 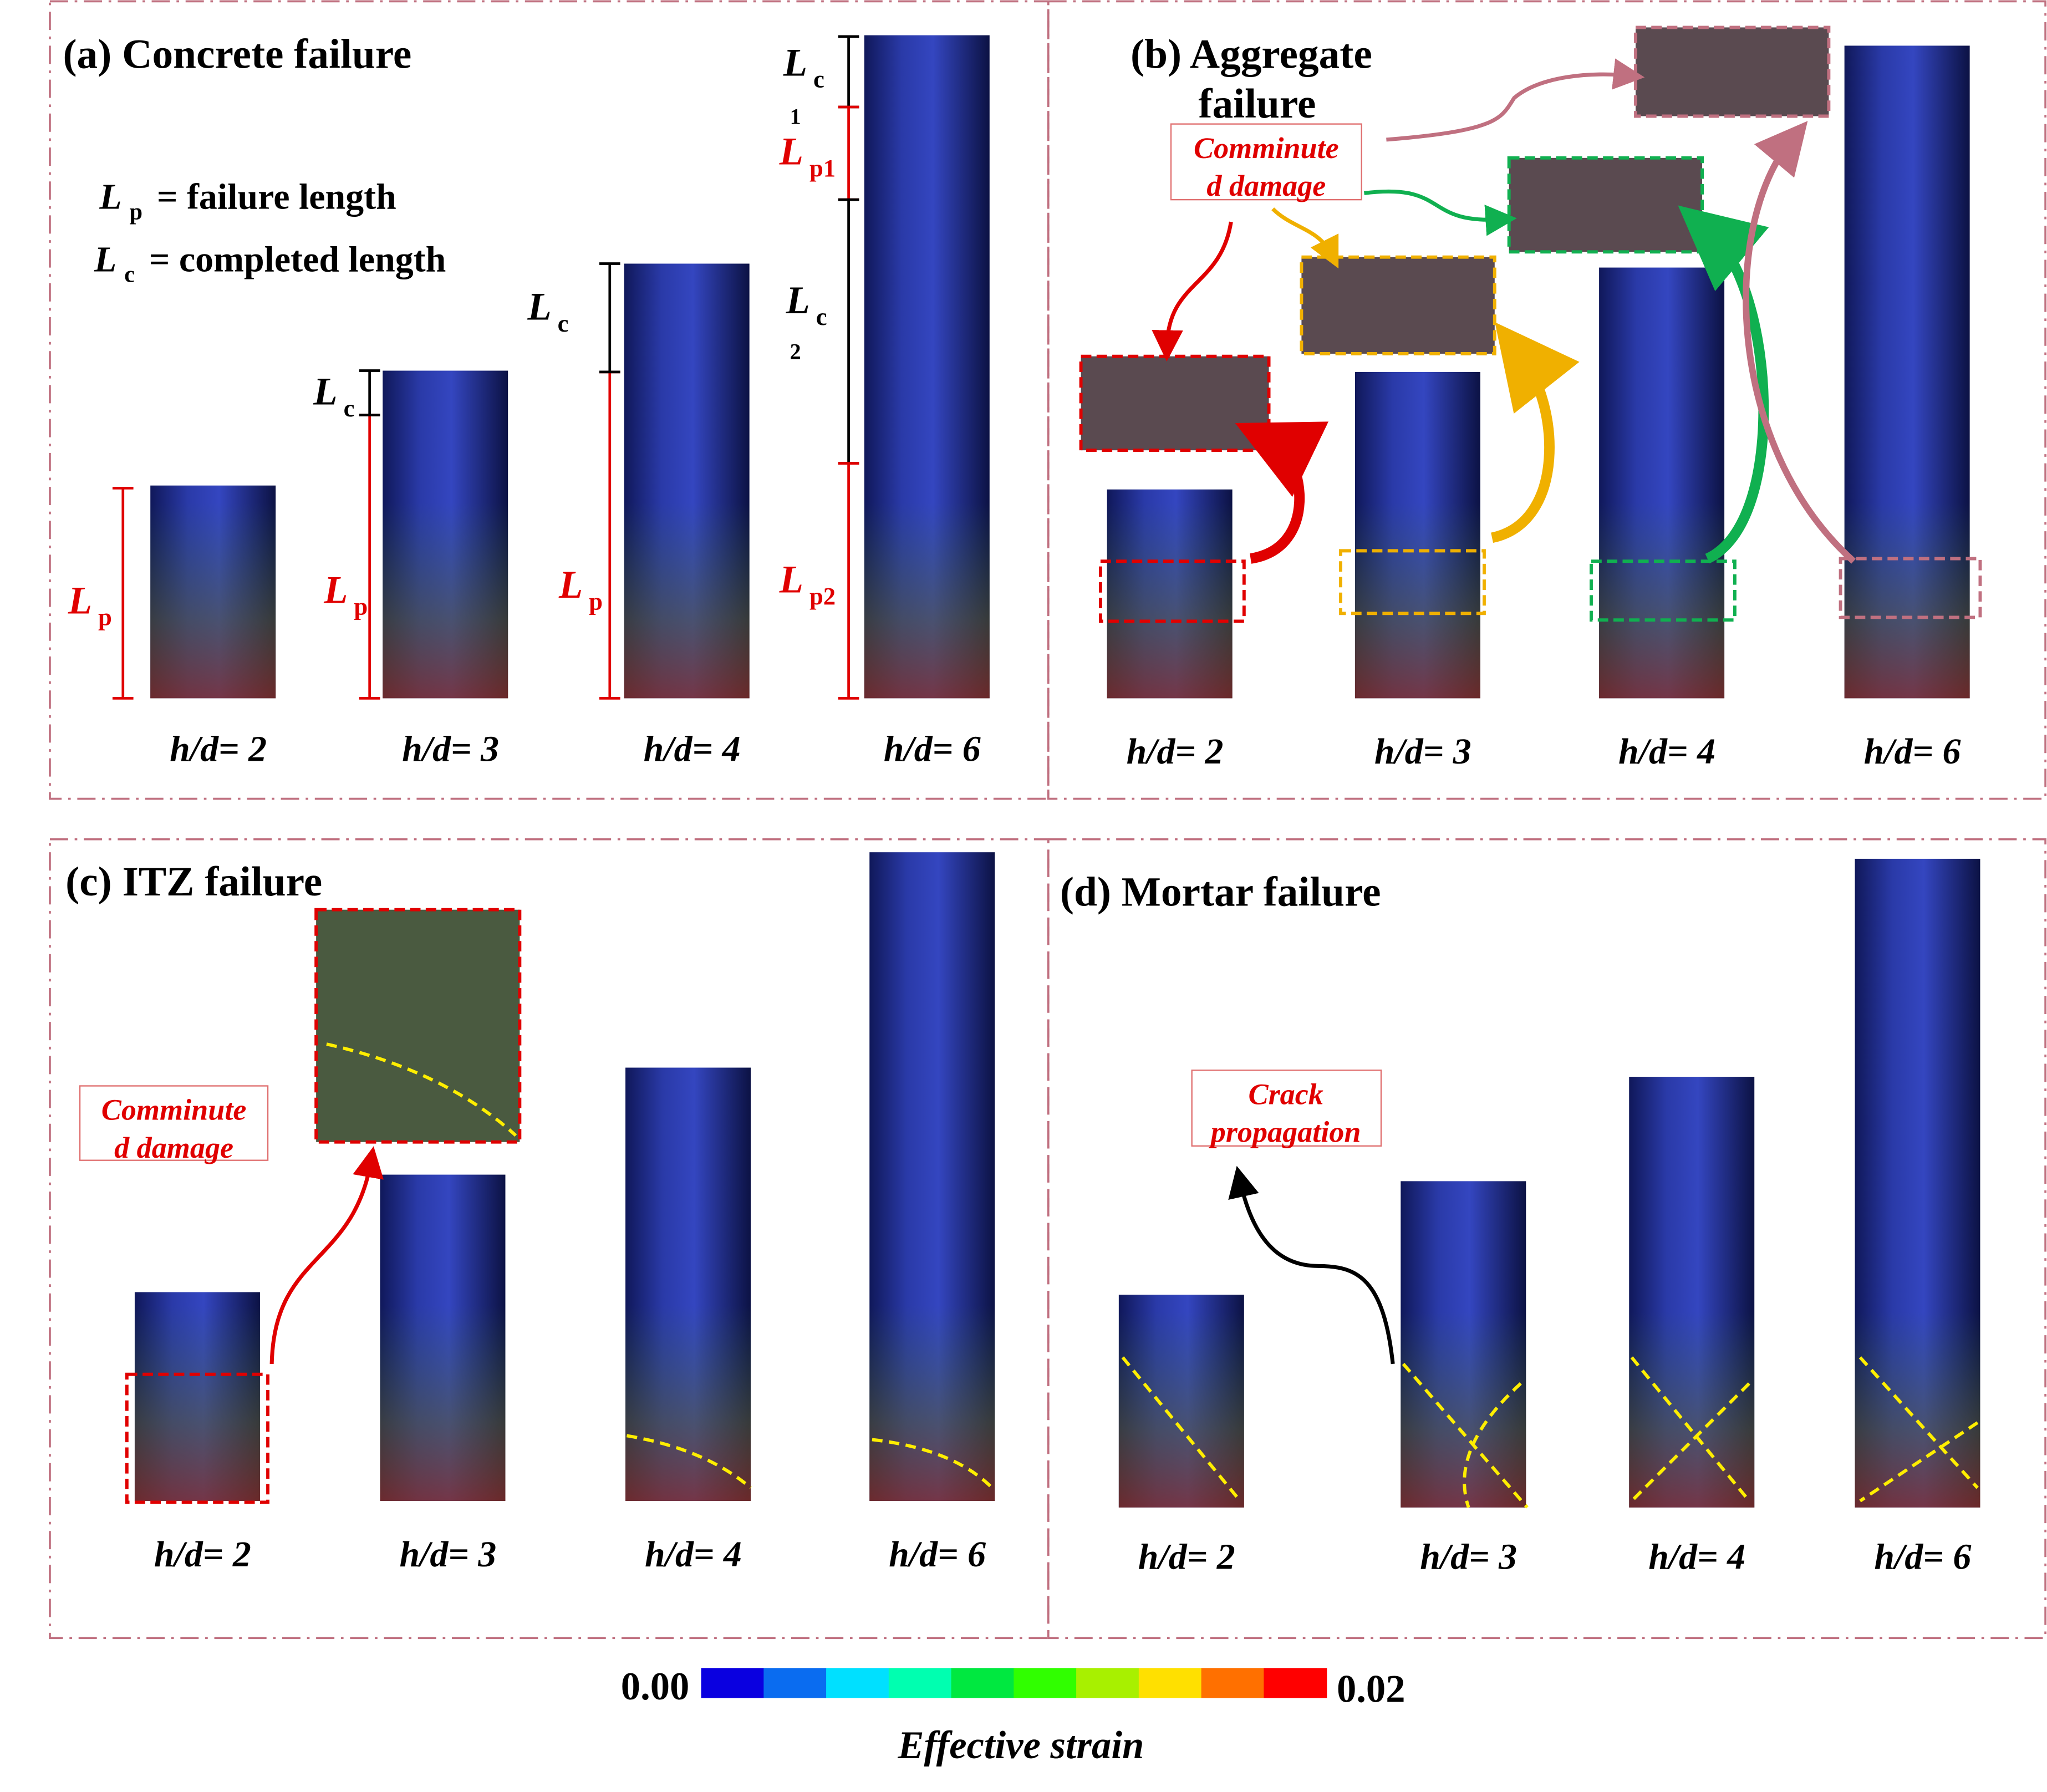 What do you see at coordinates (297, 260) in the screenshot?
I see `svg-text: = completed length` at bounding box center [297, 260].